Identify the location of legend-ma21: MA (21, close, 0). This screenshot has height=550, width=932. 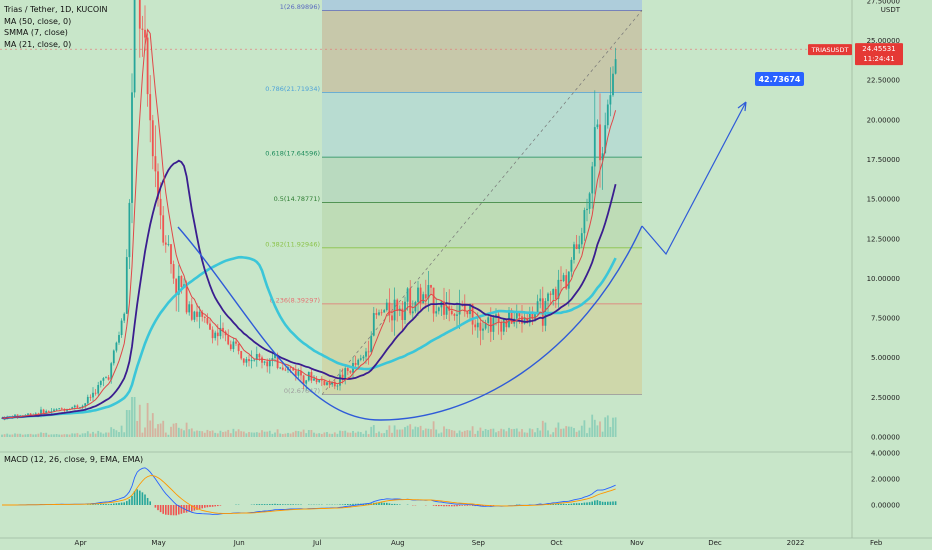
(38, 44).